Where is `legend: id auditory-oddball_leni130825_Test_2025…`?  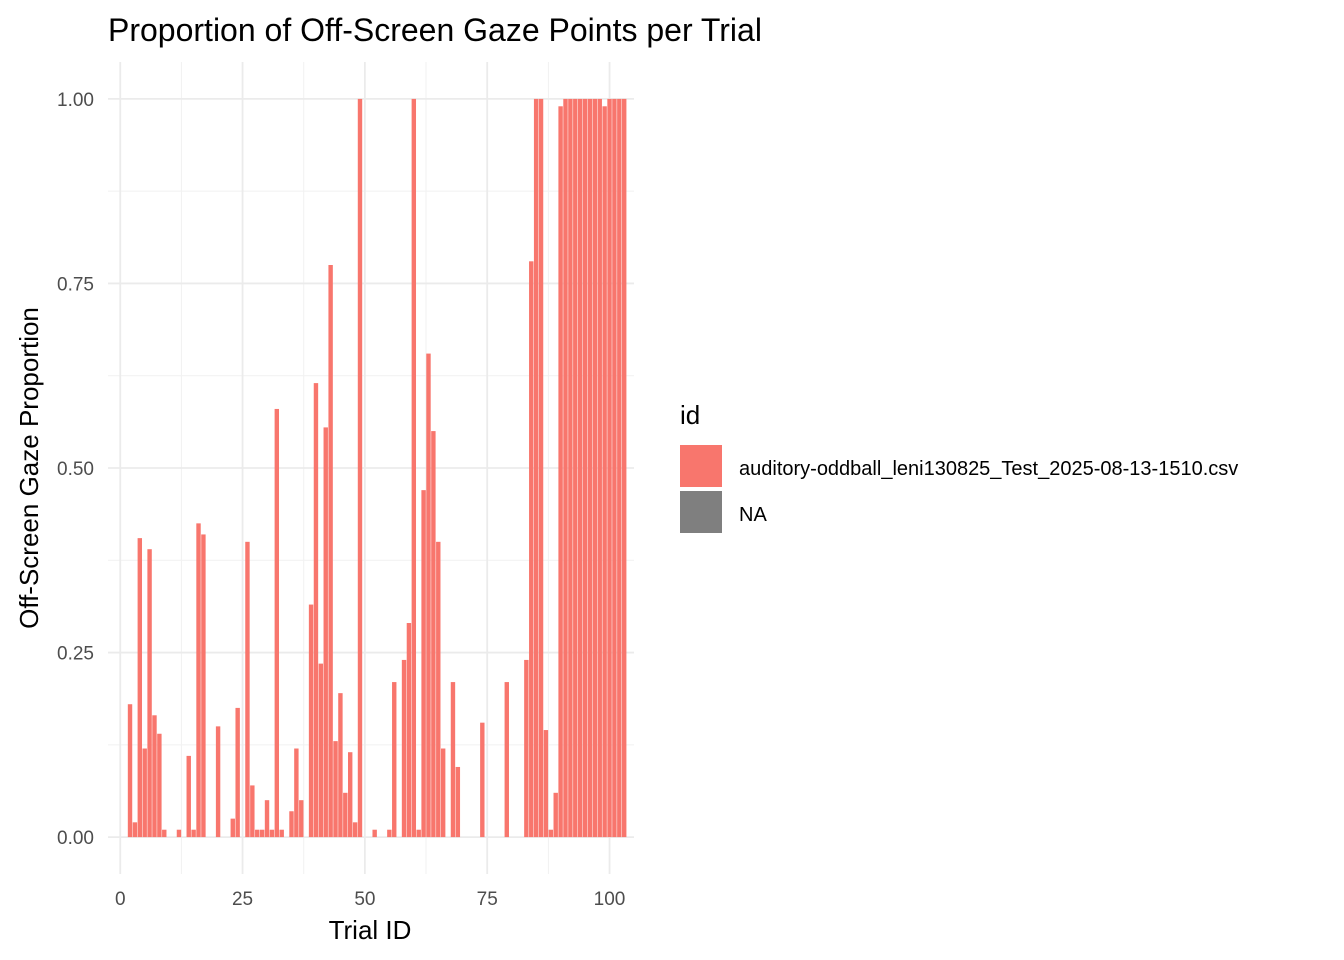 legend: id auditory-oddball_leni130825_Test_2025… is located at coordinates (959, 466).